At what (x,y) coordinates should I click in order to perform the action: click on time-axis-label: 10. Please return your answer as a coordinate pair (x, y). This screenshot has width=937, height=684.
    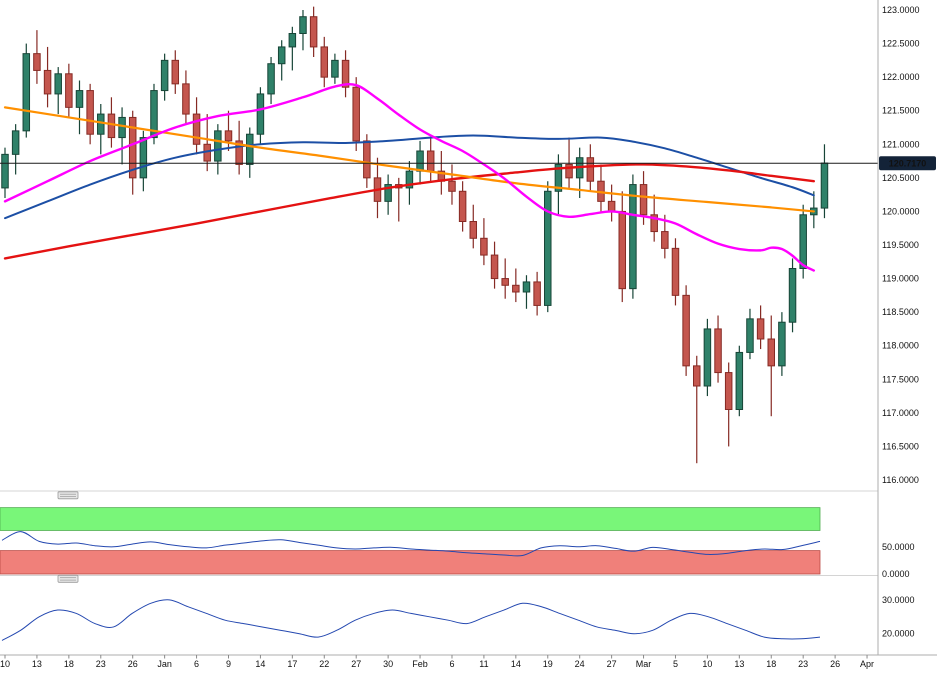
    Looking at the image, I should click on (707, 664).